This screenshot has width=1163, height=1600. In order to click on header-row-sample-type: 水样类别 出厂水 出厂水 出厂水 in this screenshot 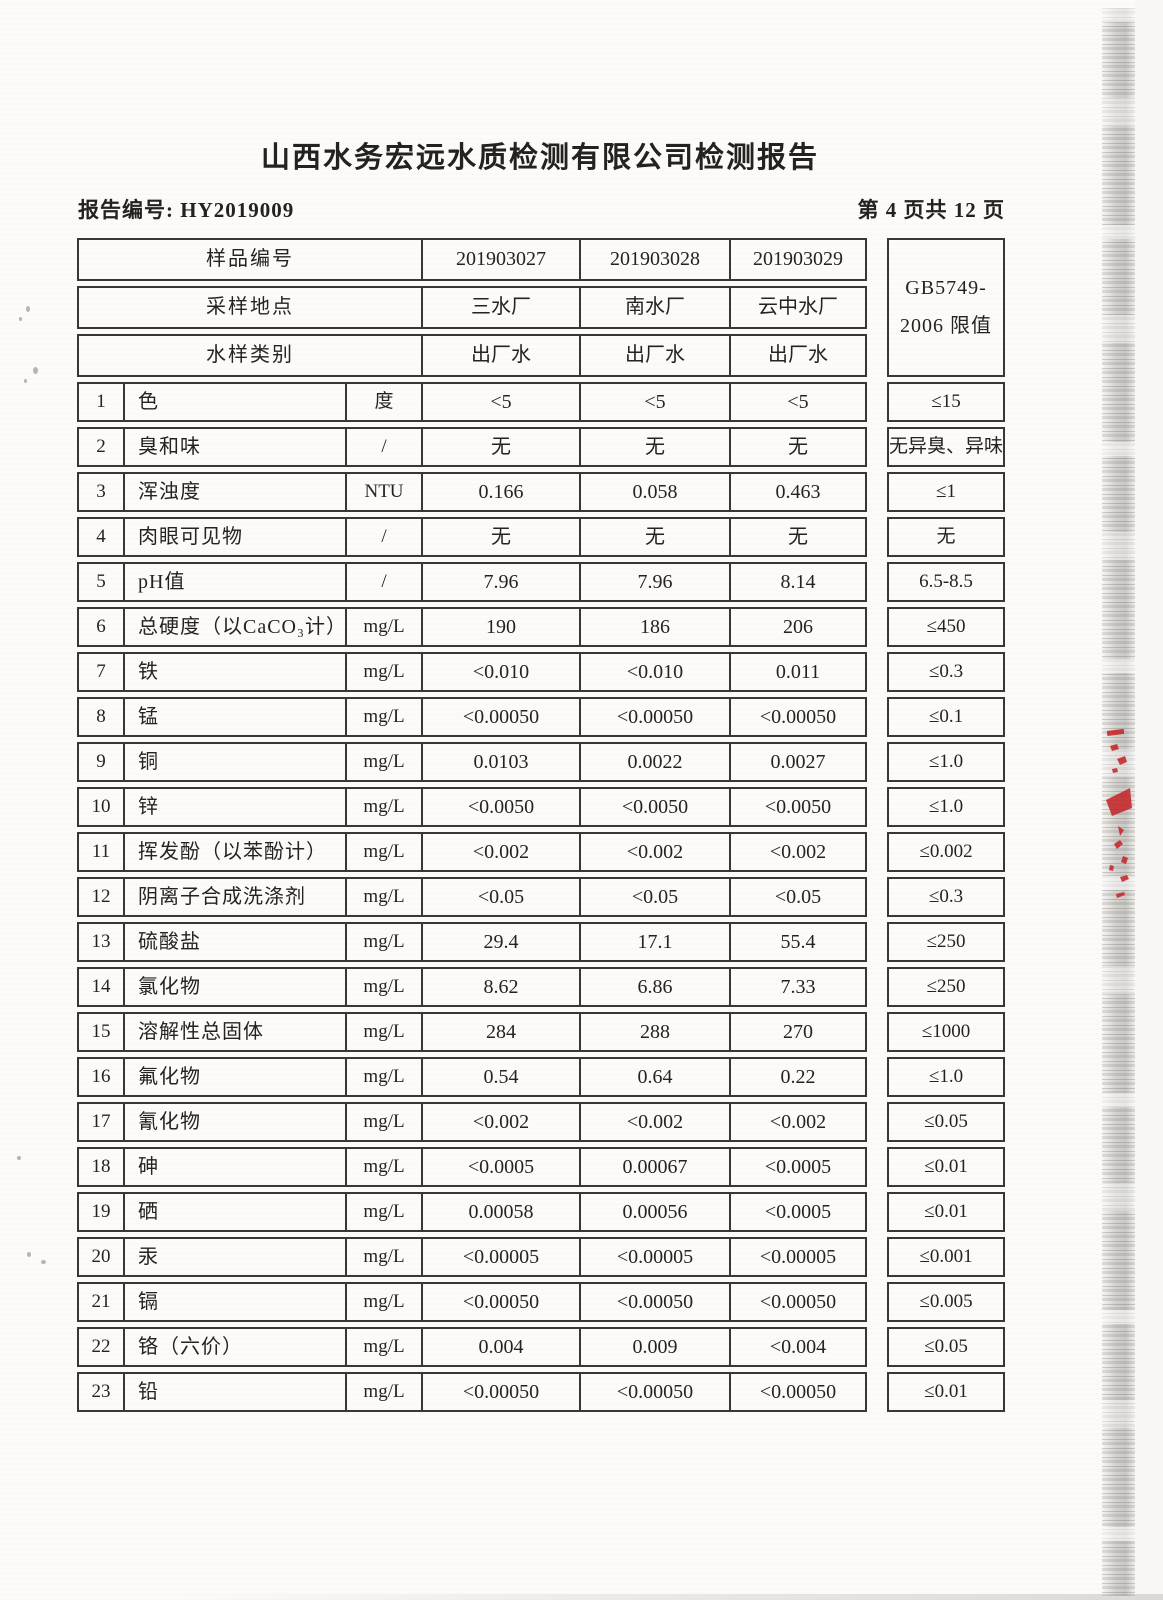, I will do `click(541, 355)`.